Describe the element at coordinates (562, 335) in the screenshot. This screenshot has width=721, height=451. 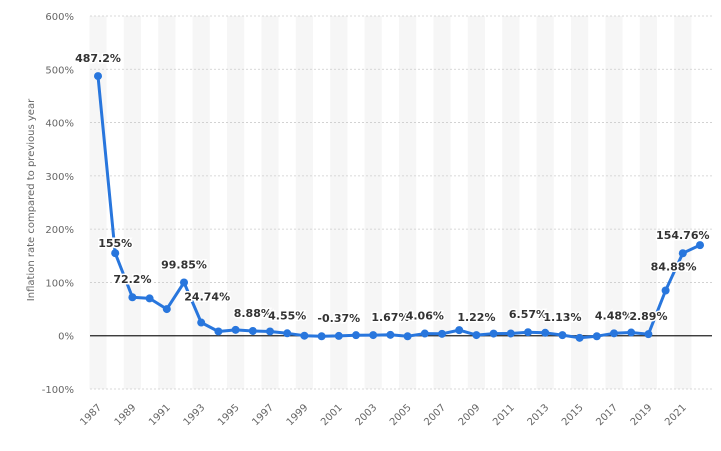
I see `data-point-2014` at that location.